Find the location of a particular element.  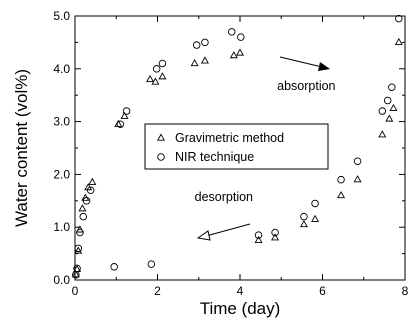

desorption-arrow is located at coordinates (228, 230).